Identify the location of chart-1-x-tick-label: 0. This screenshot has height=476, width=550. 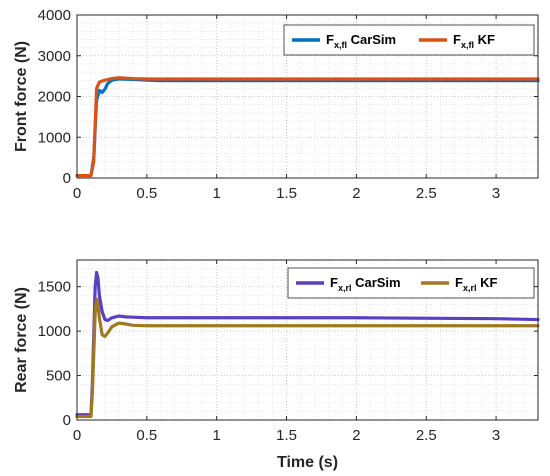
(77, 193).